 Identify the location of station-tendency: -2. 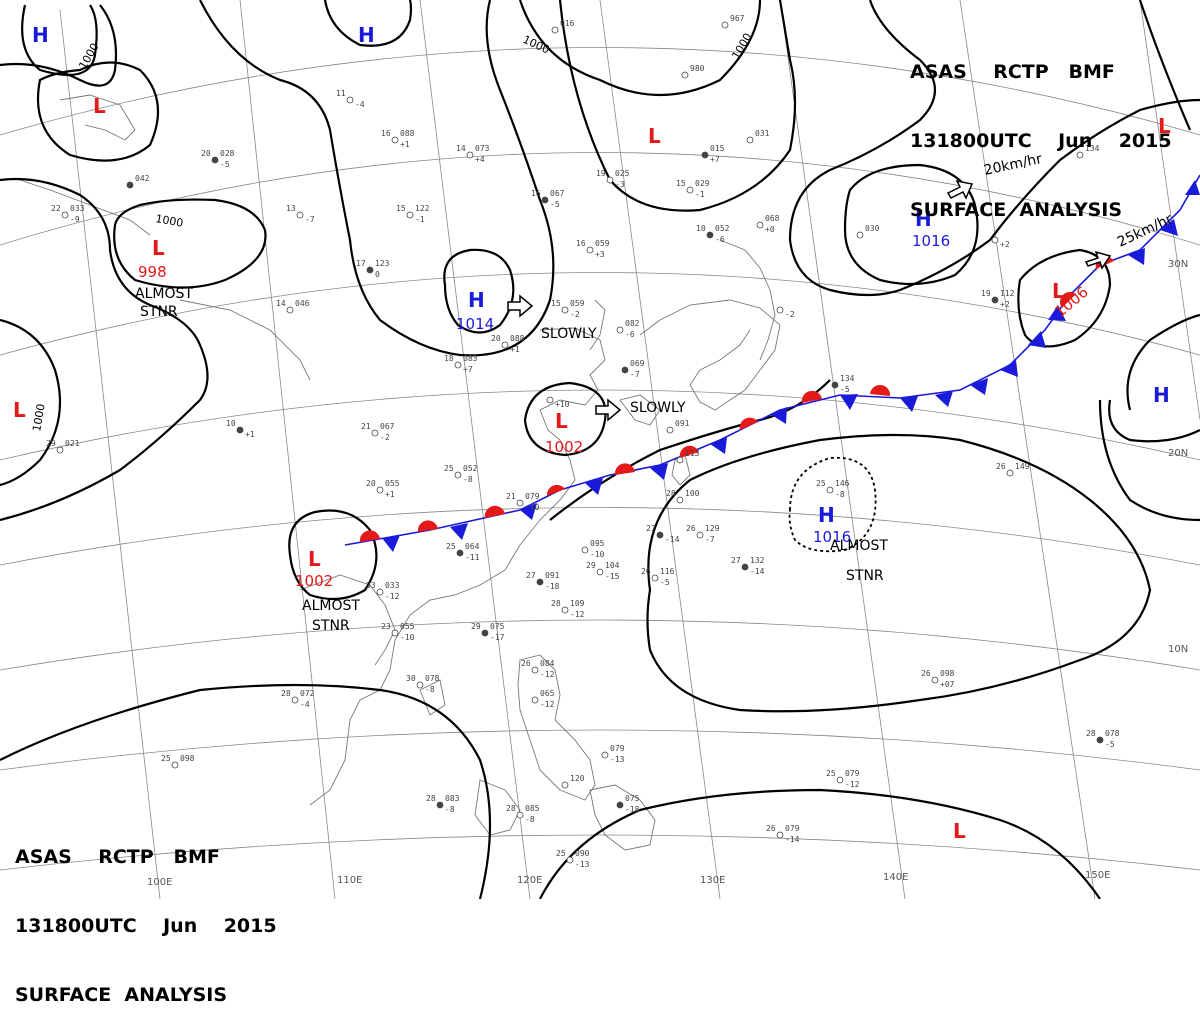
(575, 314).